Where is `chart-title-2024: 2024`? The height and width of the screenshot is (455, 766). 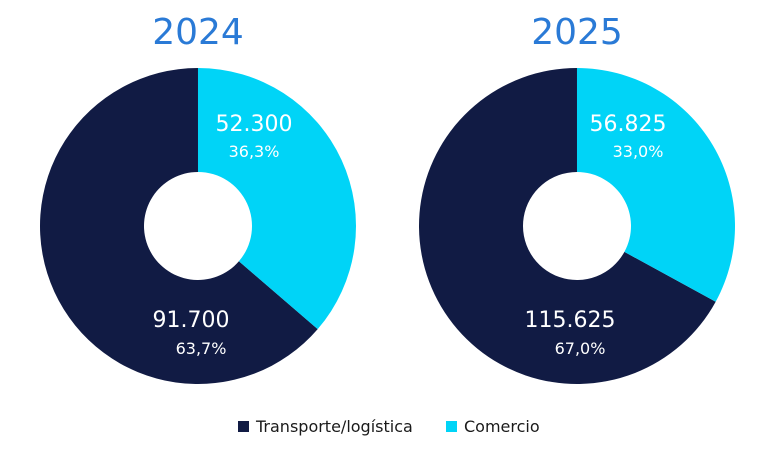
chart-title-2024: 2024 is located at coordinates (198, 32).